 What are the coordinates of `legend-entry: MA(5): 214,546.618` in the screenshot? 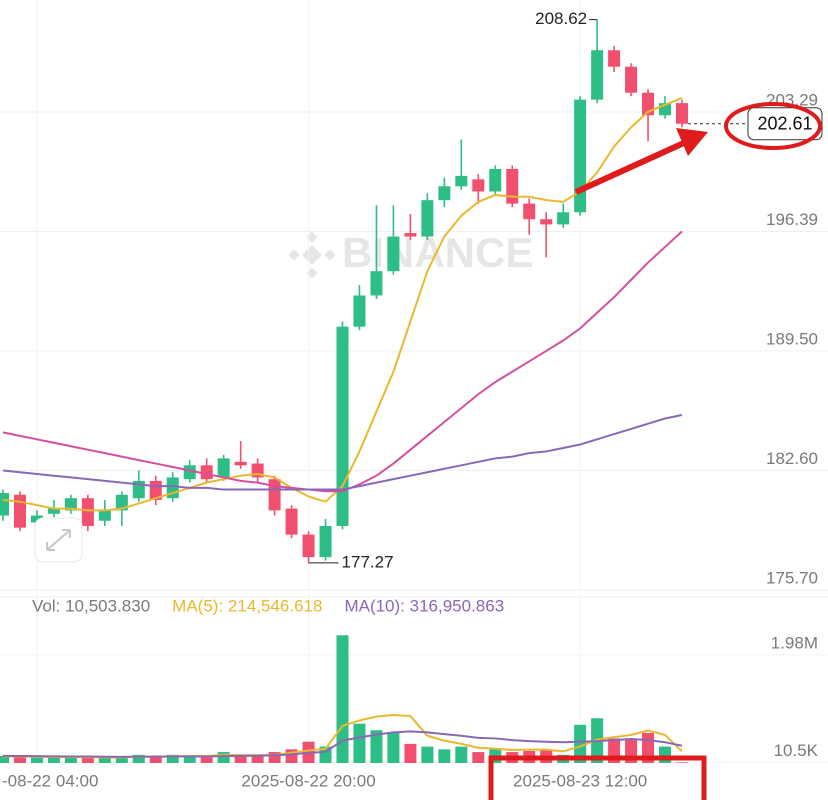 It's located at (247, 605).